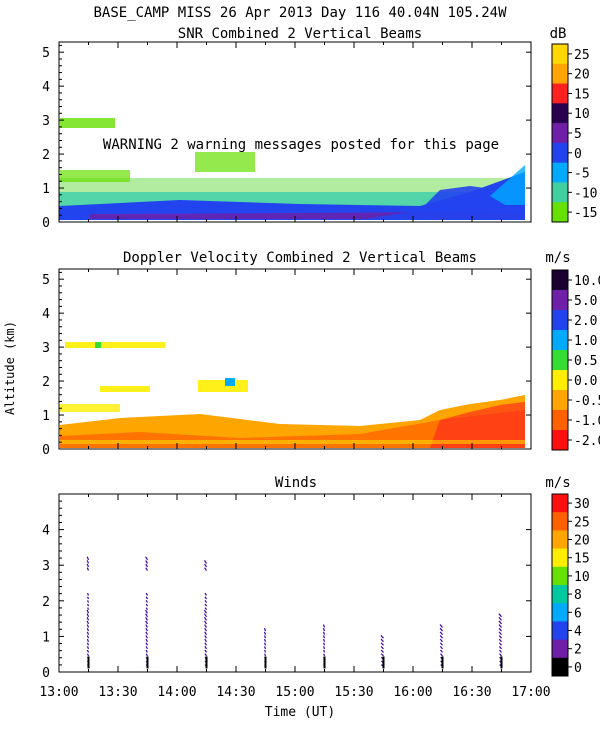 Image resolution: width=600 pixels, height=750 pixels. What do you see at coordinates (578, 134) in the screenshot?
I see `colorbar-label: 5` at bounding box center [578, 134].